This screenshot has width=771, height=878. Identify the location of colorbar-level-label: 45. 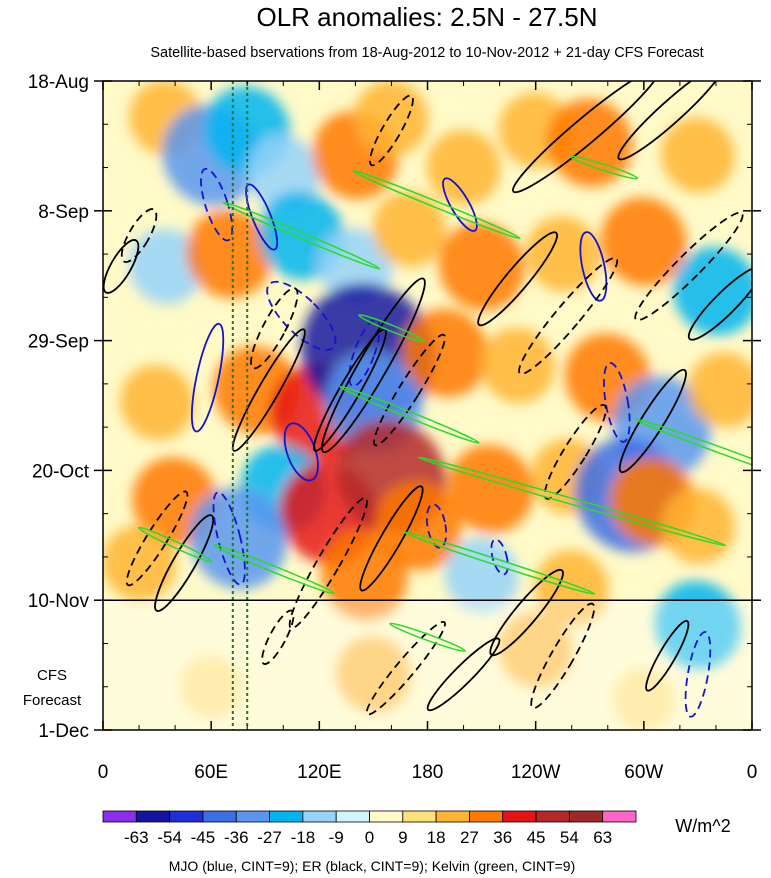
(536, 837).